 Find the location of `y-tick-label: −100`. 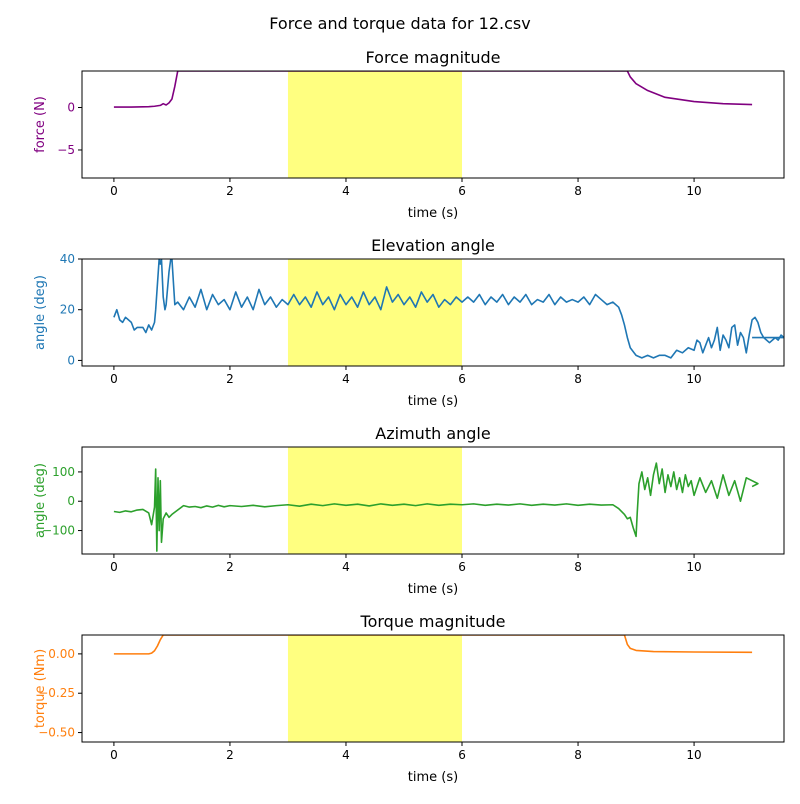

y-tick-label: −100 is located at coordinates (58, 531).